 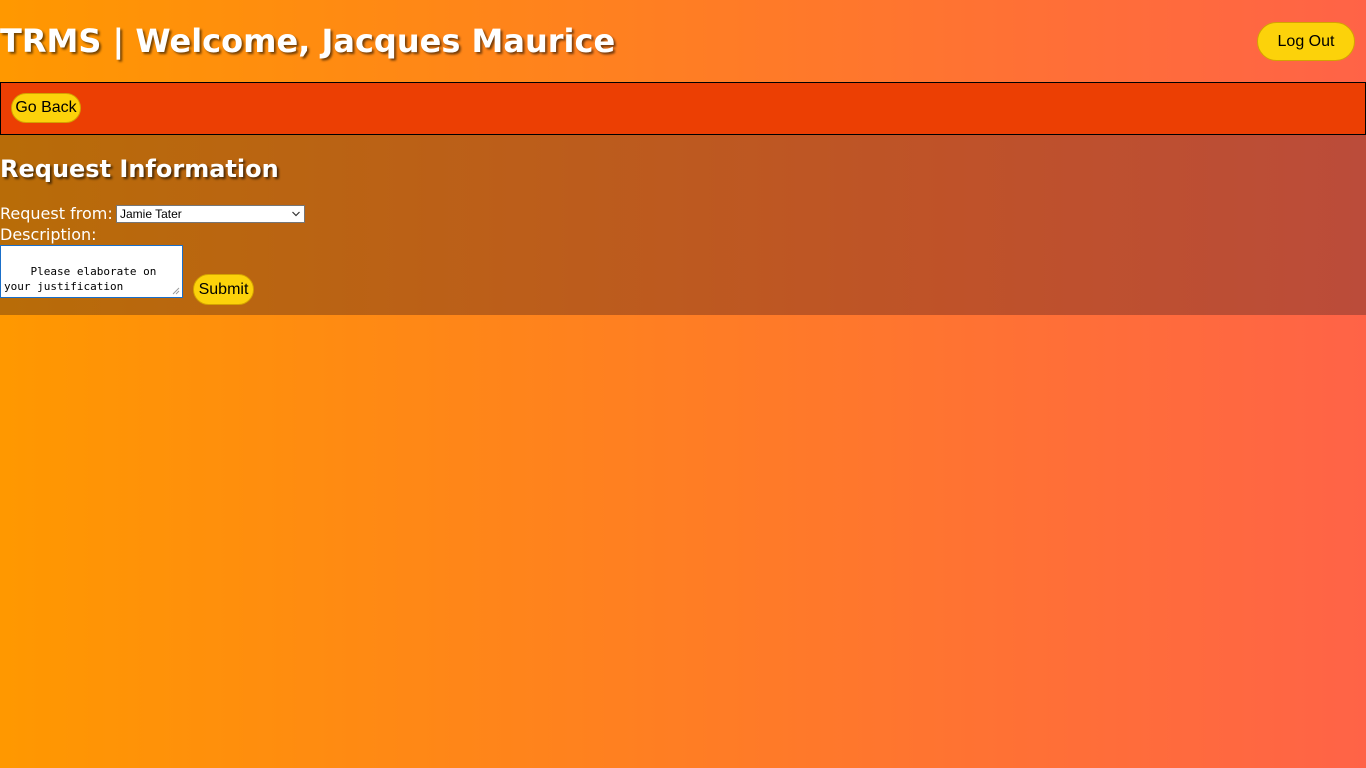 What do you see at coordinates (683, 108) in the screenshot?
I see `nav-bar: Go Back` at bounding box center [683, 108].